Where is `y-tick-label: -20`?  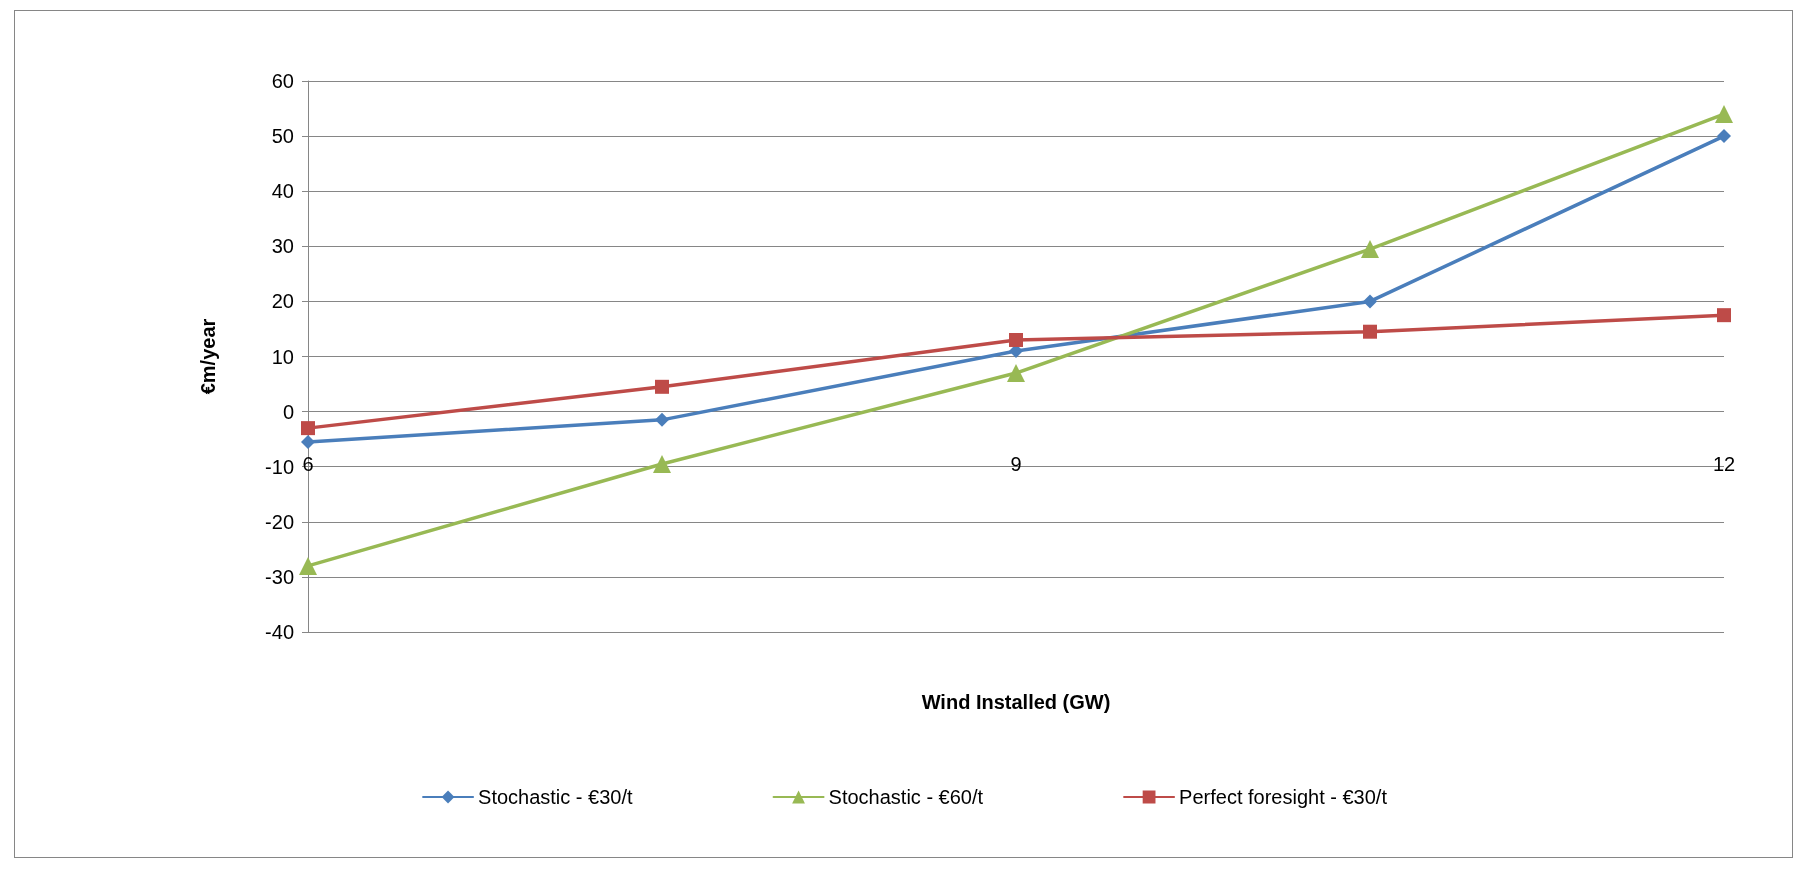
y-tick-label: -20 is located at coordinates (279, 521).